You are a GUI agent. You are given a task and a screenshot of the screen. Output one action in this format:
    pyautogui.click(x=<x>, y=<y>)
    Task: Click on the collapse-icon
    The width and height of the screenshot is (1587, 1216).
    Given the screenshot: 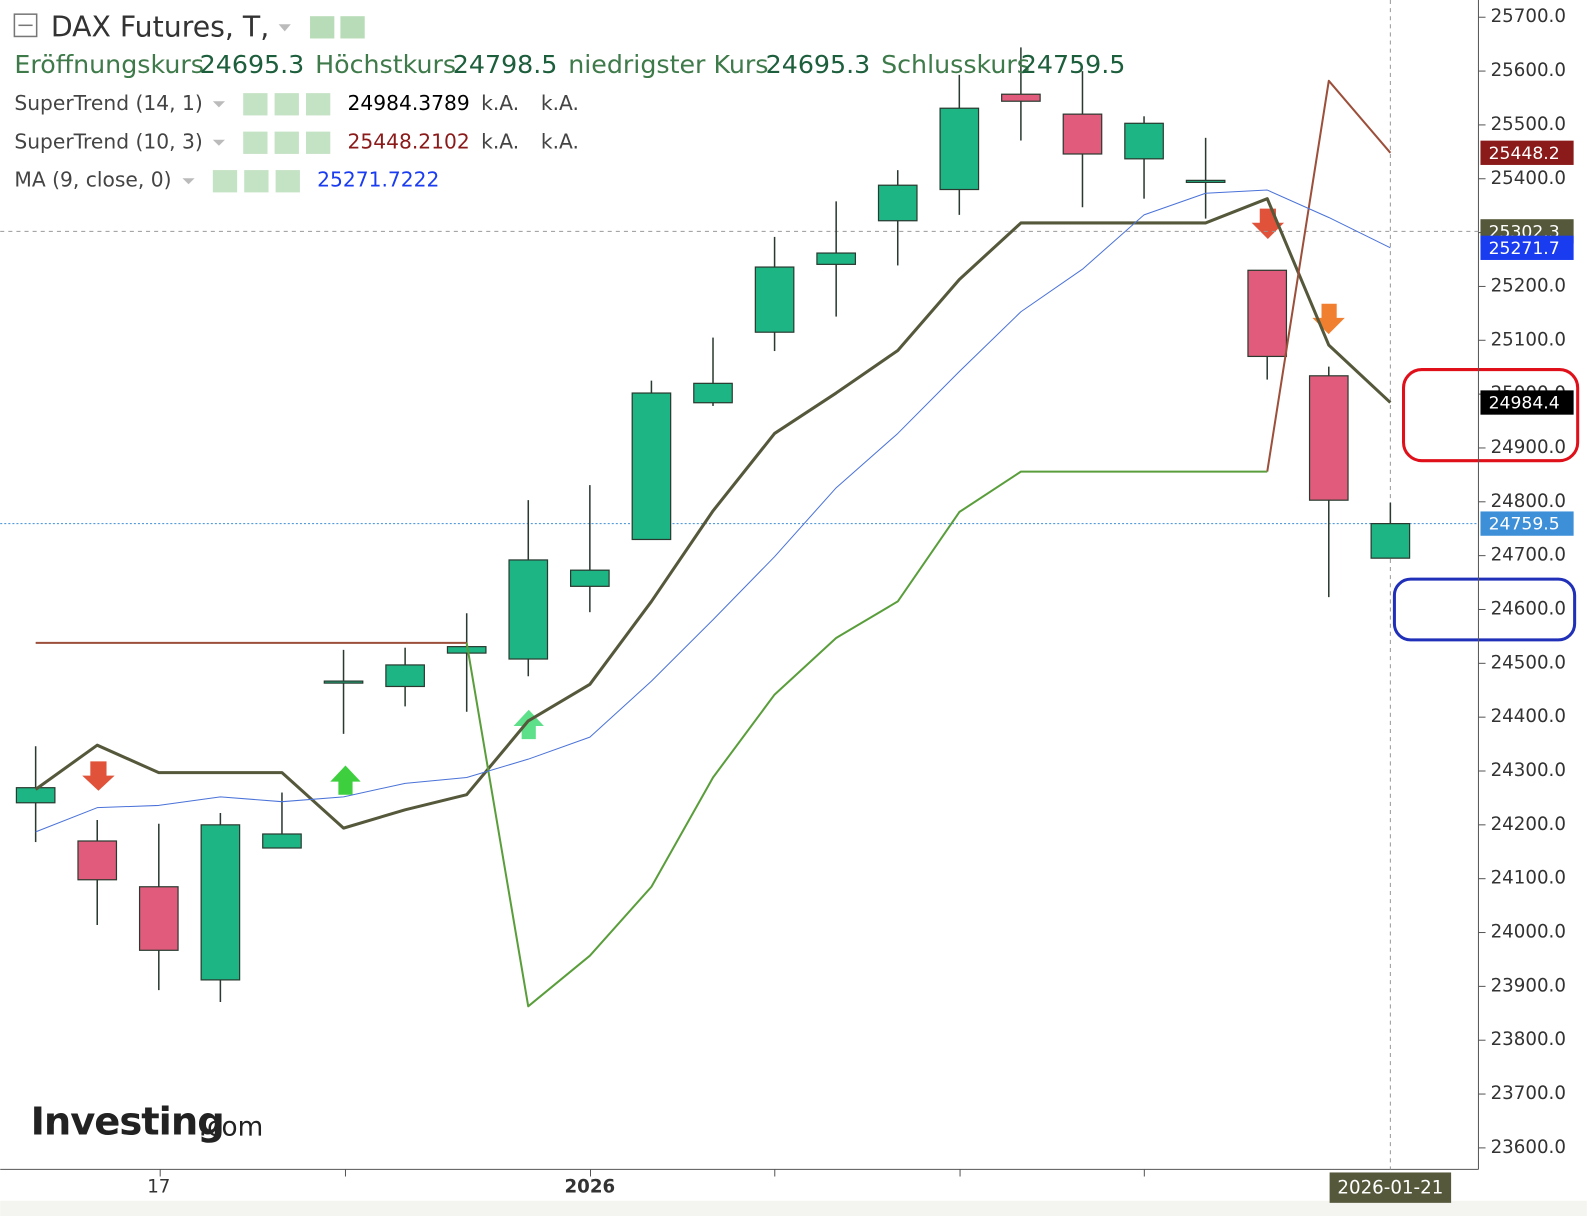 What is the action you would take?
    pyautogui.click(x=25, y=25)
    